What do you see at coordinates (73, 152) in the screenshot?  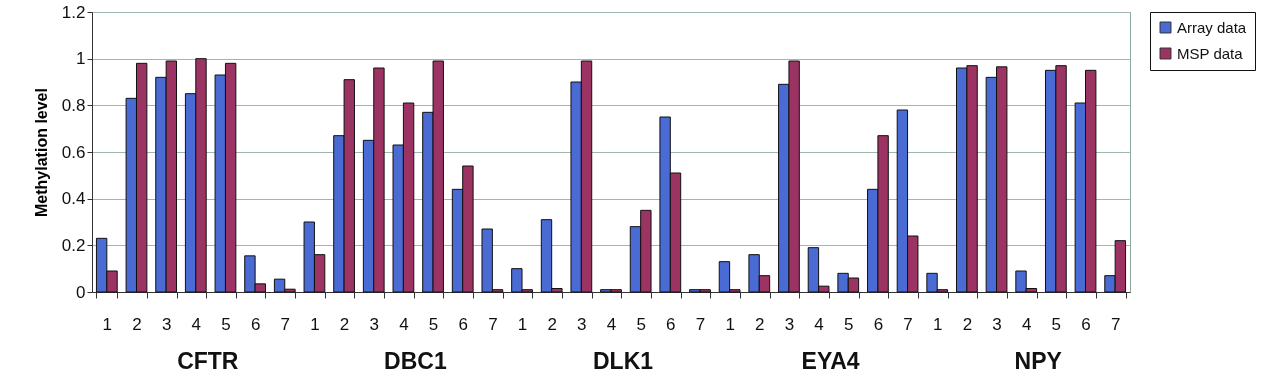 I see `y-tick-label: 0.6` at bounding box center [73, 152].